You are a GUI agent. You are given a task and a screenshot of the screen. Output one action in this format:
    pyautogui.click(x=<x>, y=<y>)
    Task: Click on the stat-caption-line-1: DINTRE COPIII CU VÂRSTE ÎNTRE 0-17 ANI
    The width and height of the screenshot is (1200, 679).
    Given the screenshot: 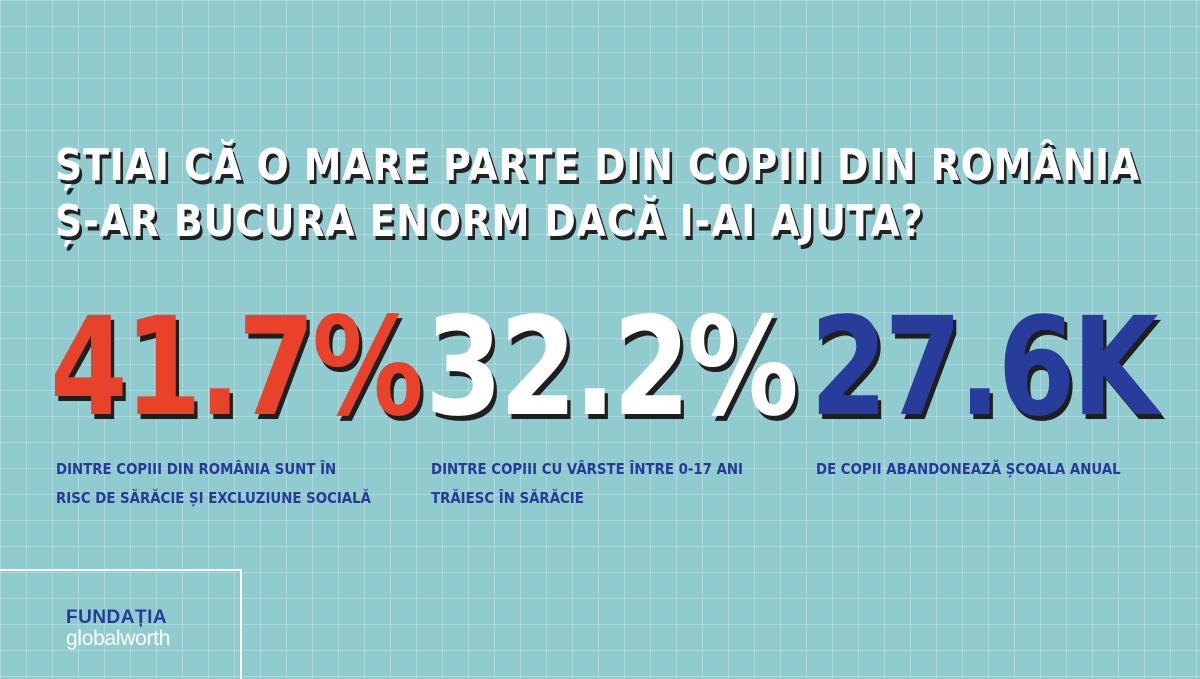 What is the action you would take?
    pyautogui.click(x=587, y=469)
    